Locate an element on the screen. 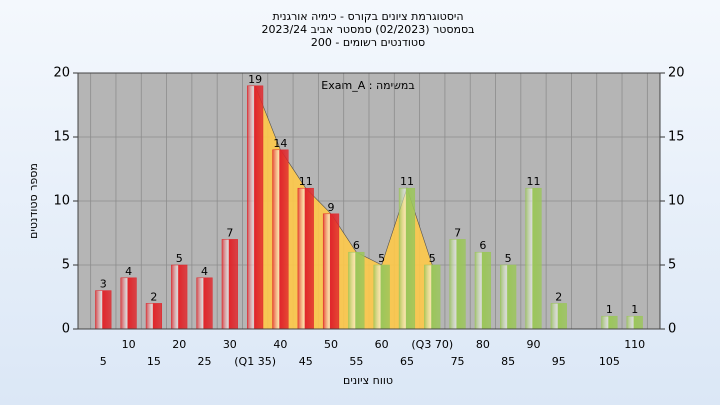  y-axis-label: מספר סטודנטים is located at coordinates (33, 201).